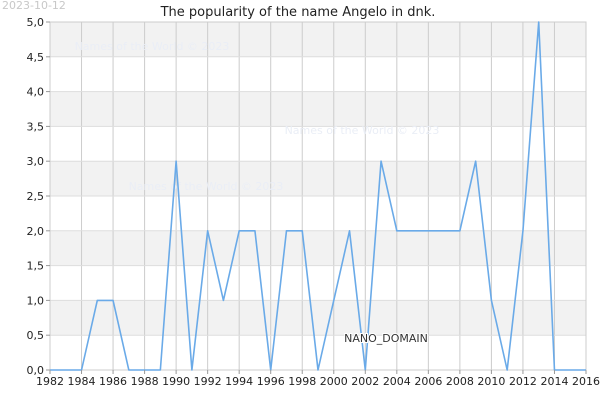  What do you see at coordinates (334, 381) in the screenshot?
I see `x-tick-label: 2000` at bounding box center [334, 381].